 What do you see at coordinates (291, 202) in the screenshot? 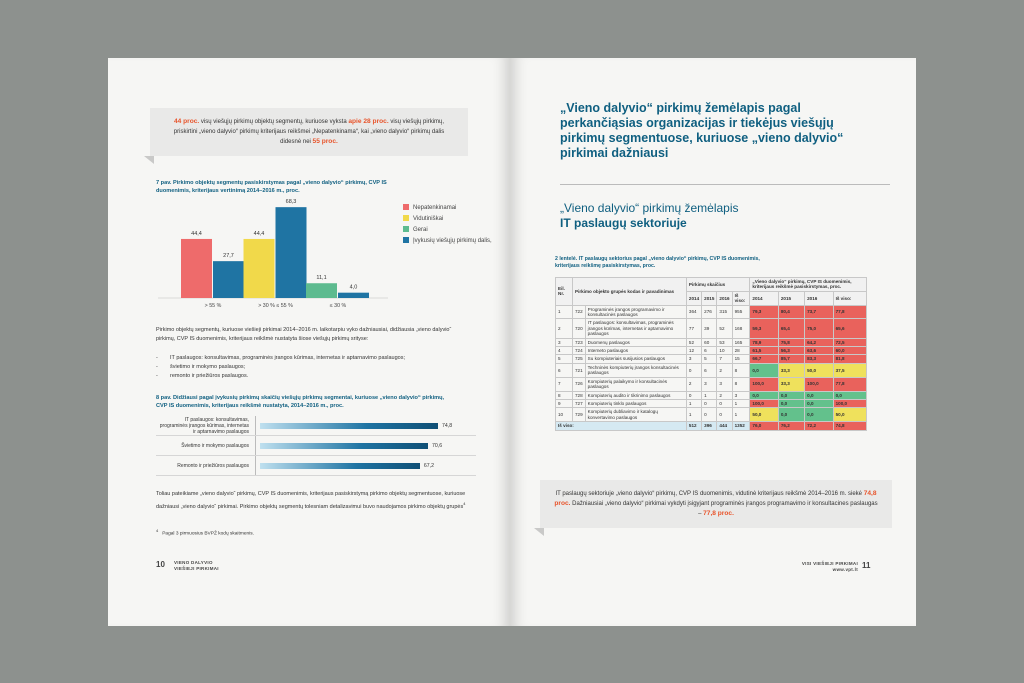
I see `value-label: 68,3` at bounding box center [291, 202].